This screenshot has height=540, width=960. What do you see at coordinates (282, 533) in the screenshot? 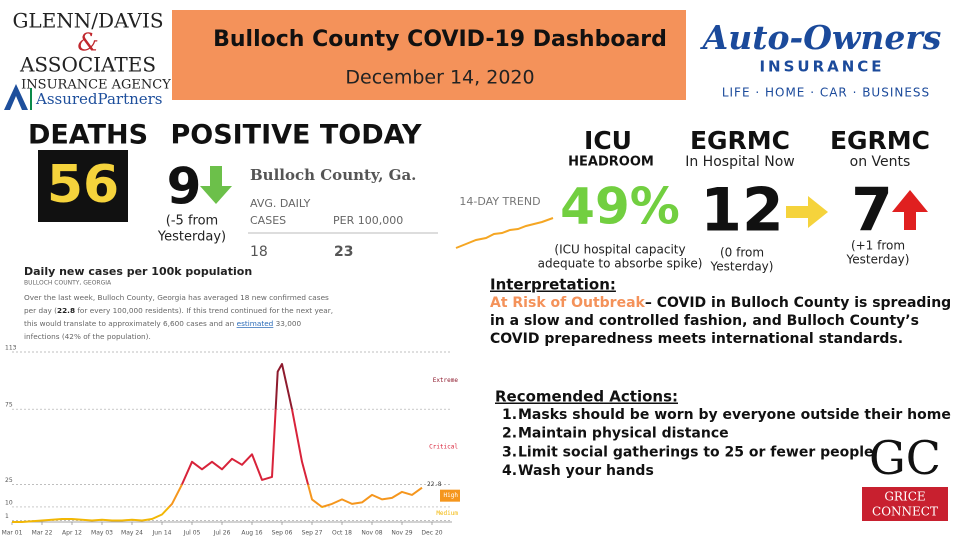
I see `x-tick-label: Sep 06` at bounding box center [282, 533].